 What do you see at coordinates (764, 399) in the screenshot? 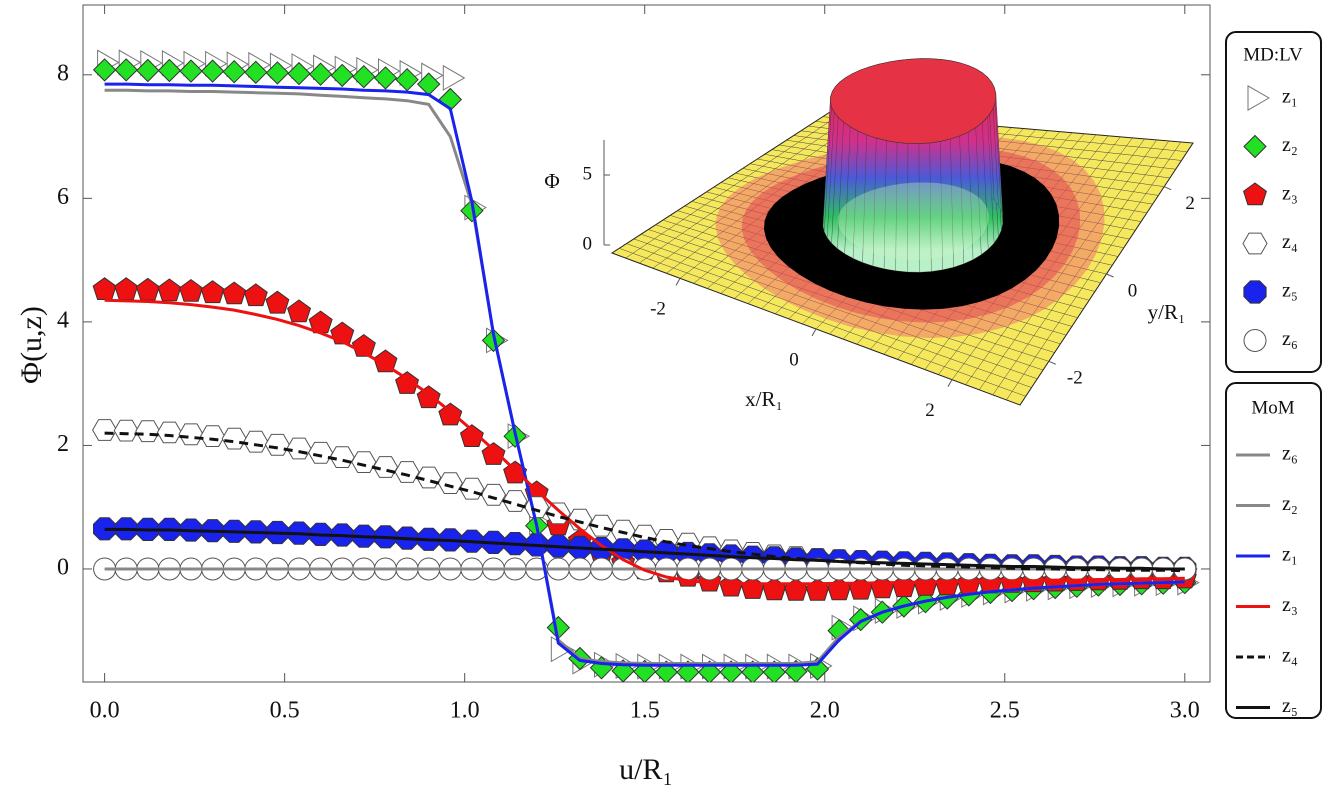
I see `x-axis-label: x/R₁` at bounding box center [764, 399].